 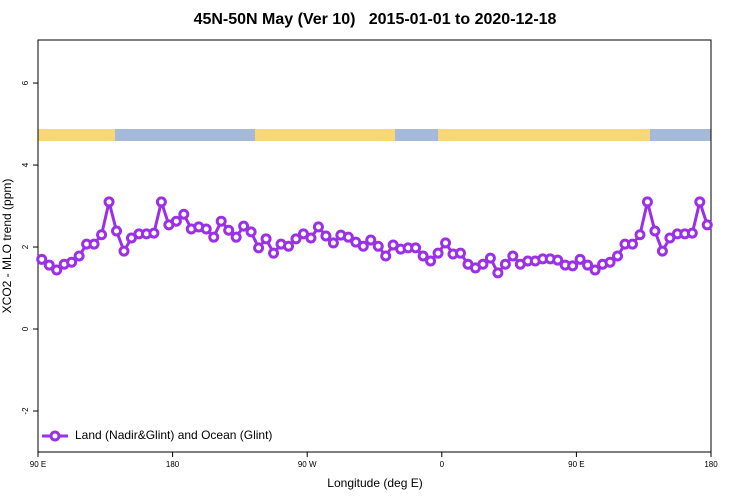 I want to click on y-tick-label: 4, so click(x=25, y=164).